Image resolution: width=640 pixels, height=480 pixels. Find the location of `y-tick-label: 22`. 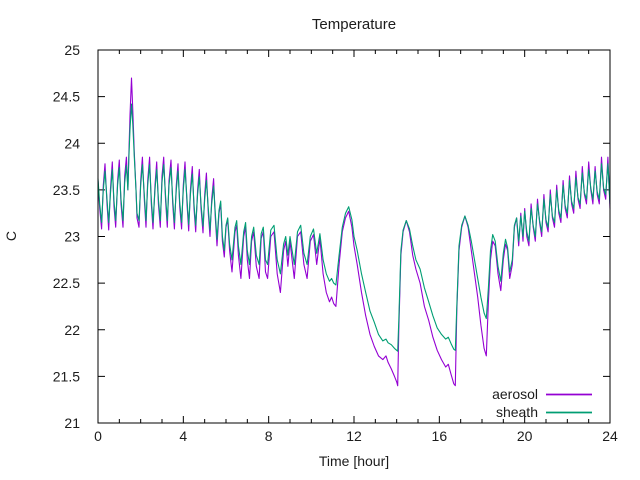

y-tick-label: 22 is located at coordinates (72, 330).